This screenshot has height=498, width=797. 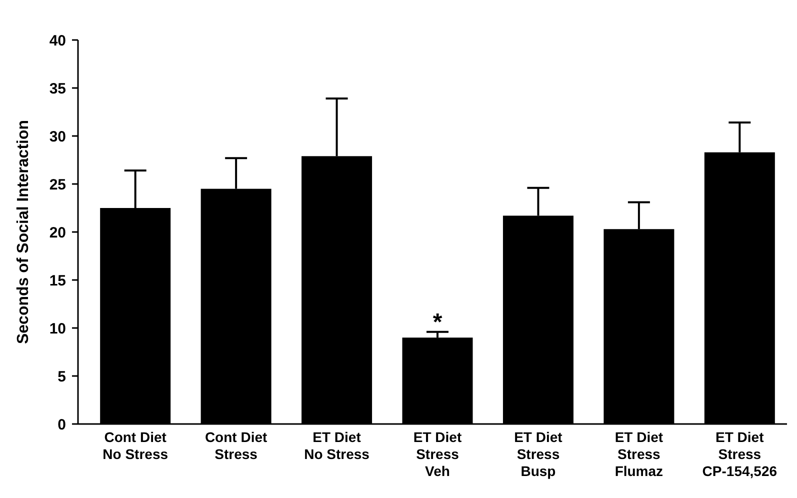 I want to click on y-tick-label: 0, so click(x=62, y=425).